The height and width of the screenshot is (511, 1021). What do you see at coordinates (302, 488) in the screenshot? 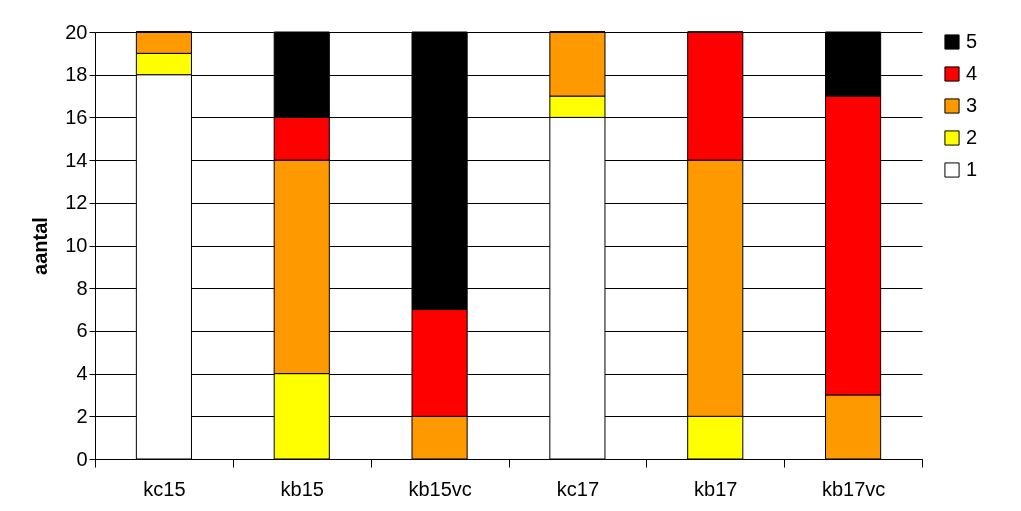
I see `x-tick-label: kb15` at bounding box center [302, 488].